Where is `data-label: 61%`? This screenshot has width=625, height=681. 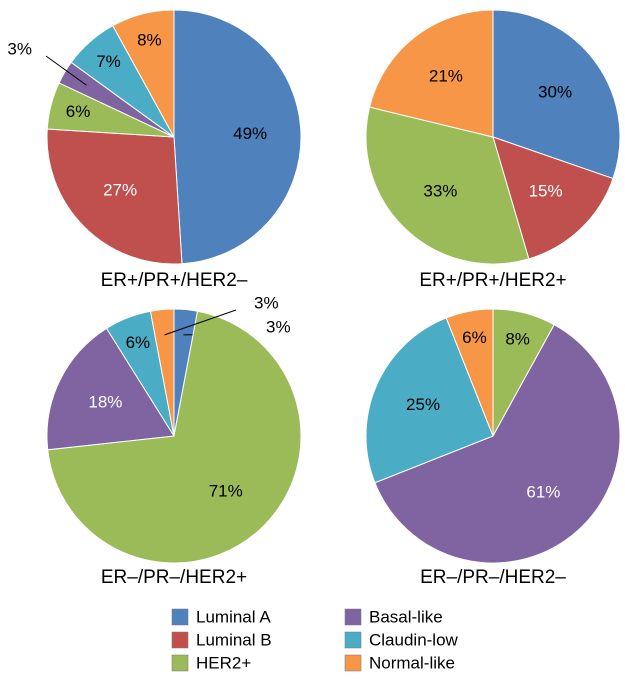
data-label: 61% is located at coordinates (543, 492).